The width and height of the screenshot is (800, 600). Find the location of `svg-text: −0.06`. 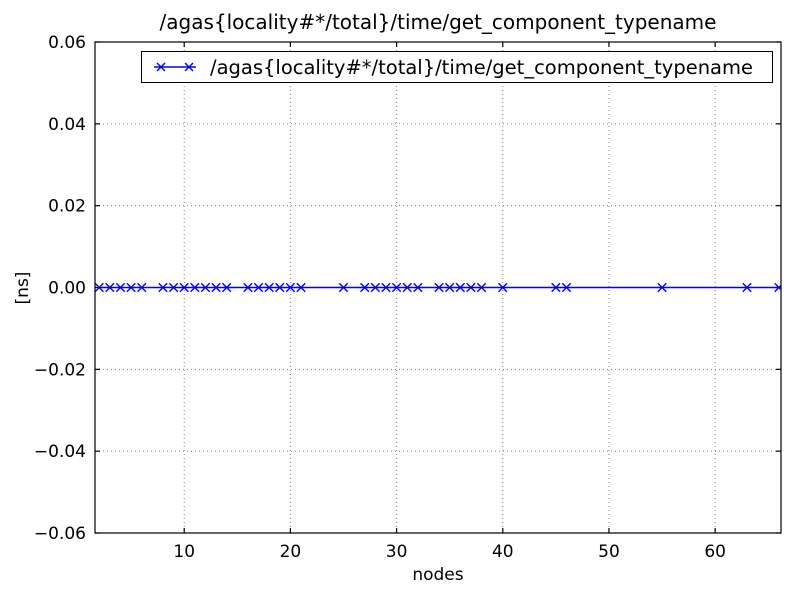

svg-text: −0.06 is located at coordinates (60, 534).